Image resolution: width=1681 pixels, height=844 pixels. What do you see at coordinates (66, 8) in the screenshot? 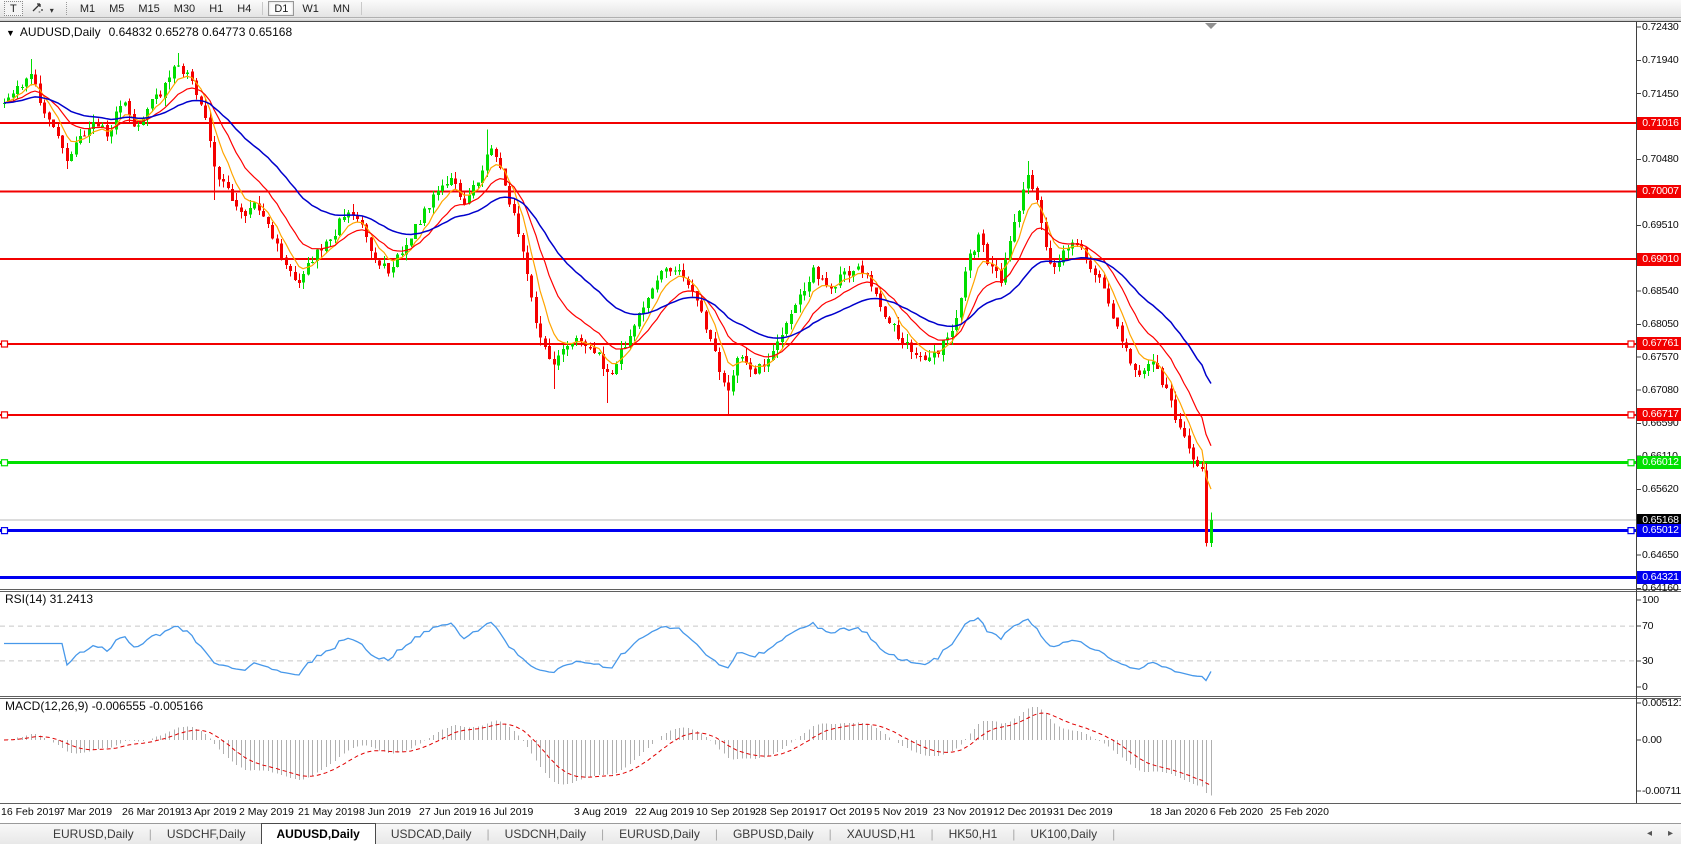
I see `toolbar-separator` at bounding box center [66, 8].